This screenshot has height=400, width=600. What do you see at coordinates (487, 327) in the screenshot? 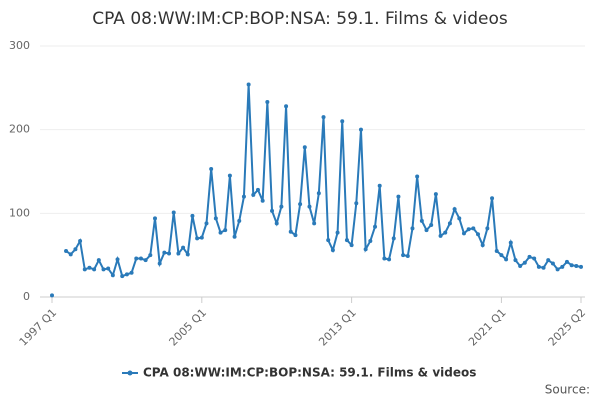
I see `x-tick-label: 2021 Q1` at bounding box center [487, 327].